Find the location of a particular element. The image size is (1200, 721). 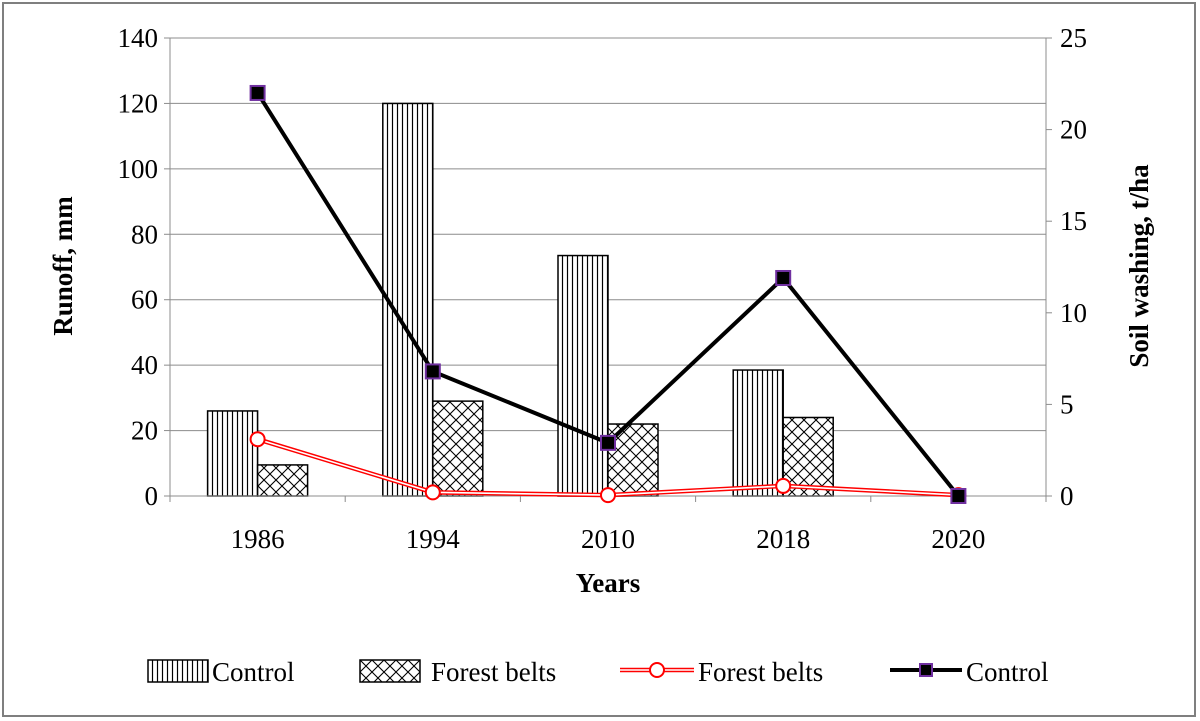

y2-tick-label: 20 is located at coordinates (1073, 130).